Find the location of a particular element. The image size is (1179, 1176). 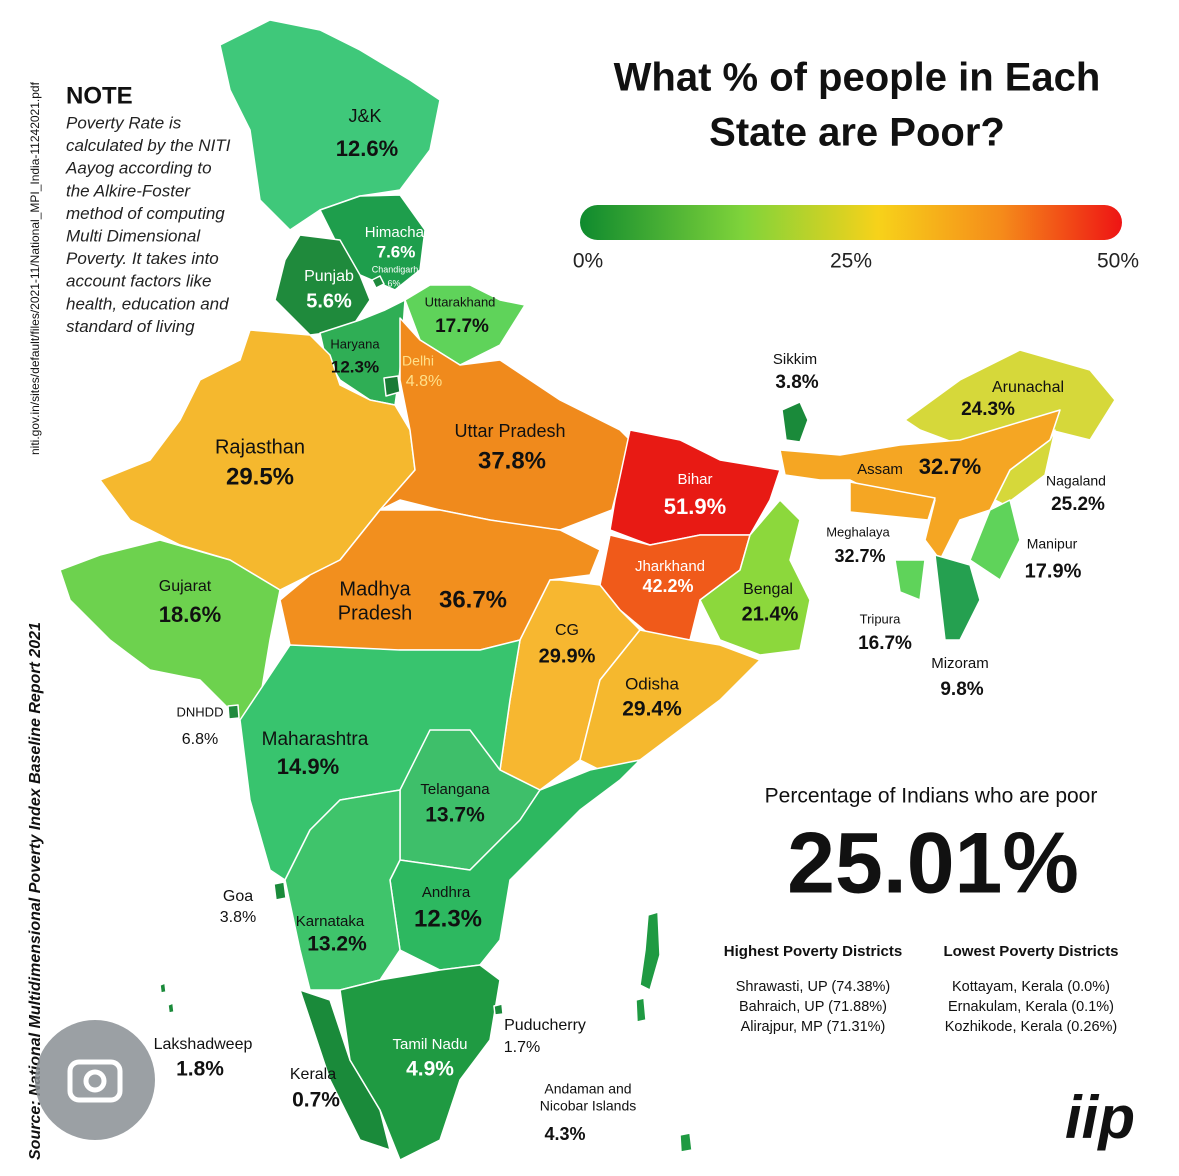

state-value: 0.7% is located at coordinates (316, 1100).